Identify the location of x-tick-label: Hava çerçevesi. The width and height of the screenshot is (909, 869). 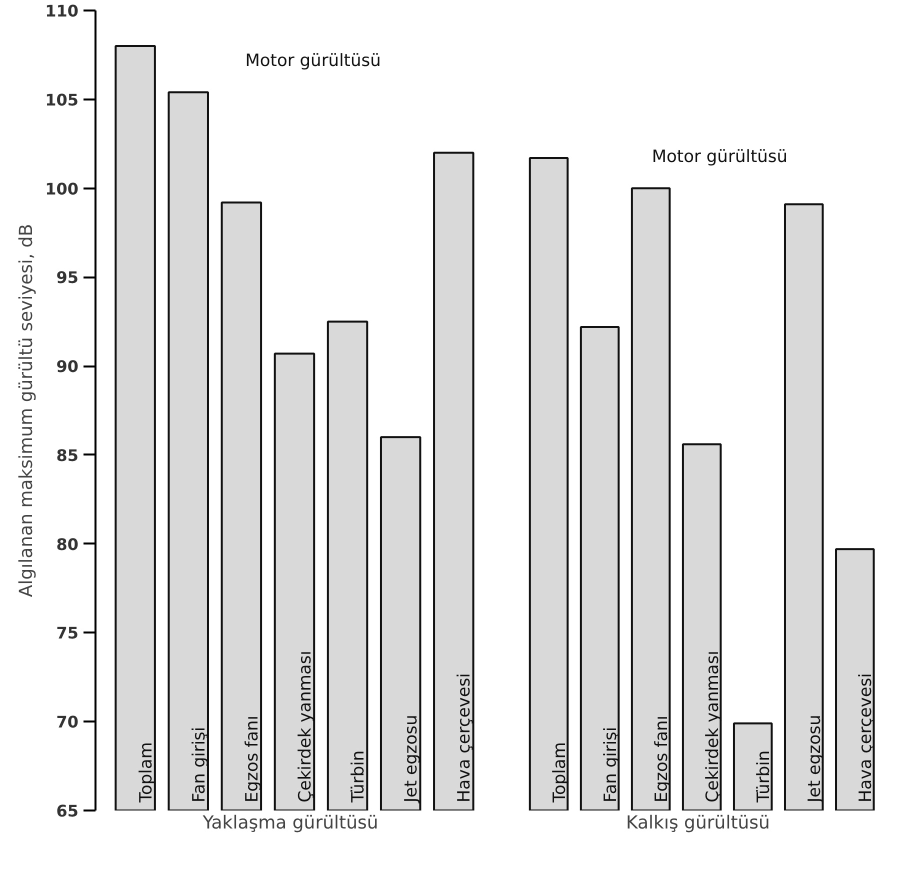
(464, 737).